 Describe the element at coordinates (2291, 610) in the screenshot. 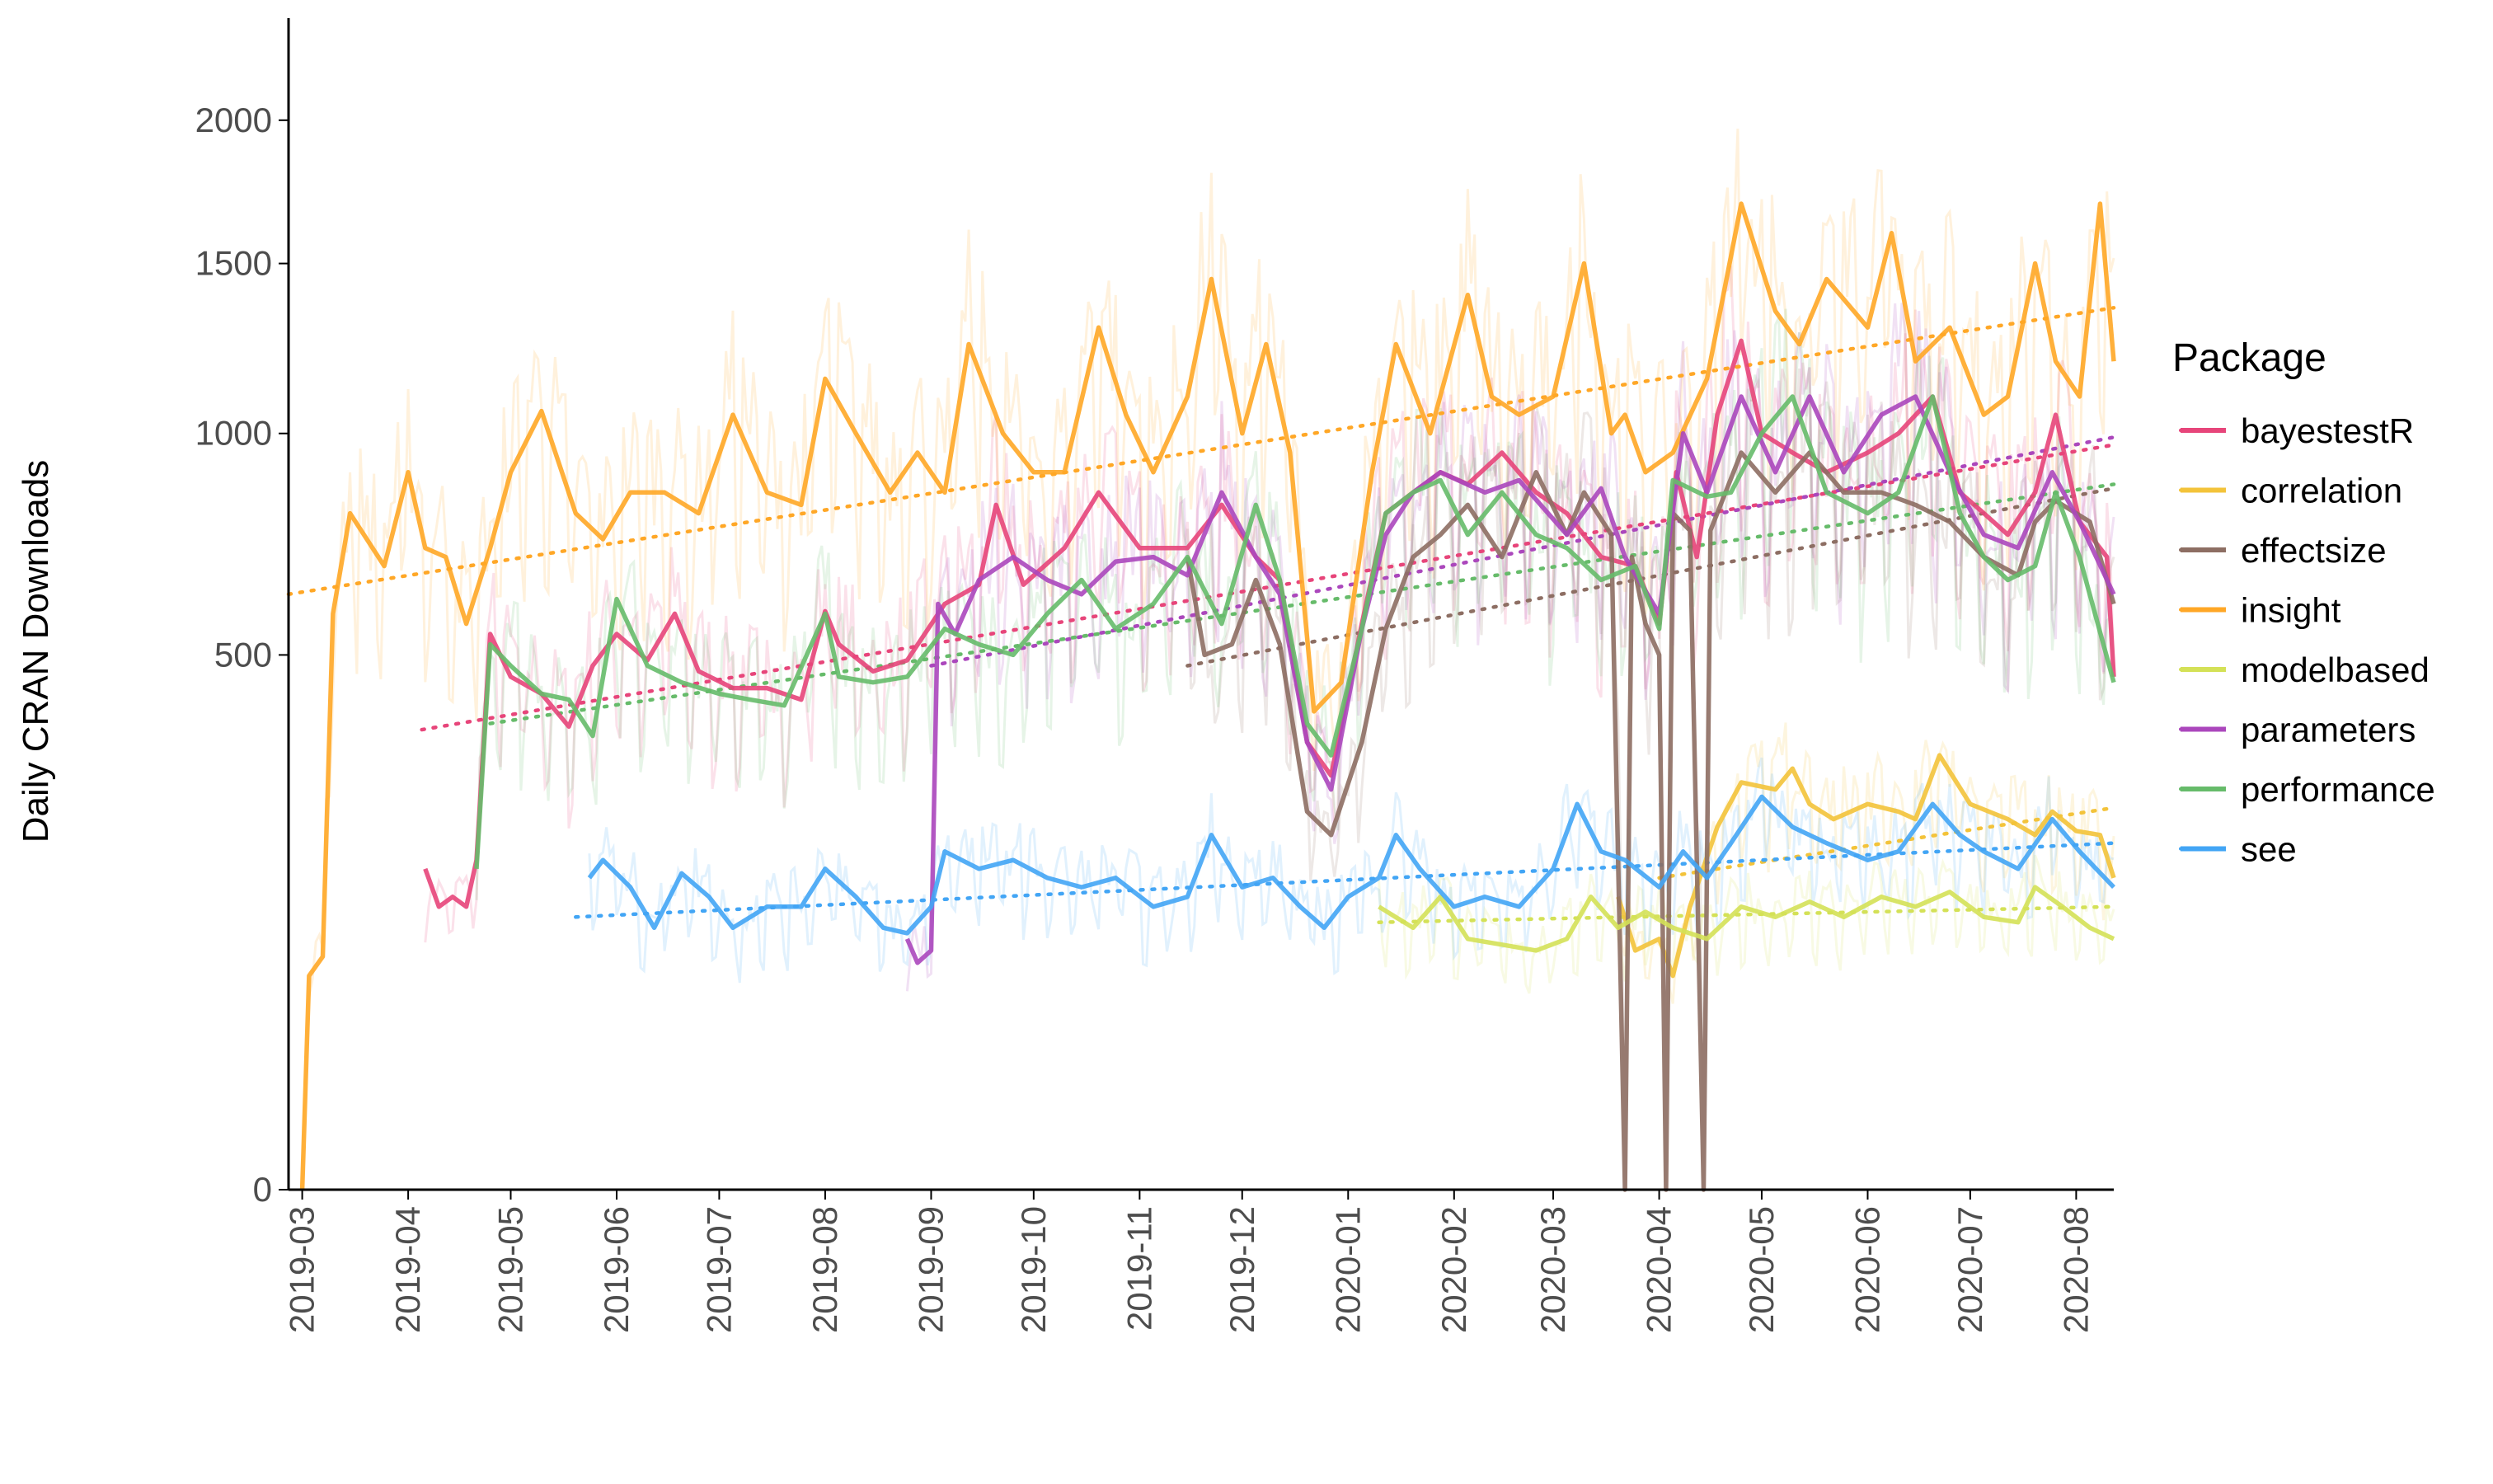

I see `legend-label: insight` at that location.